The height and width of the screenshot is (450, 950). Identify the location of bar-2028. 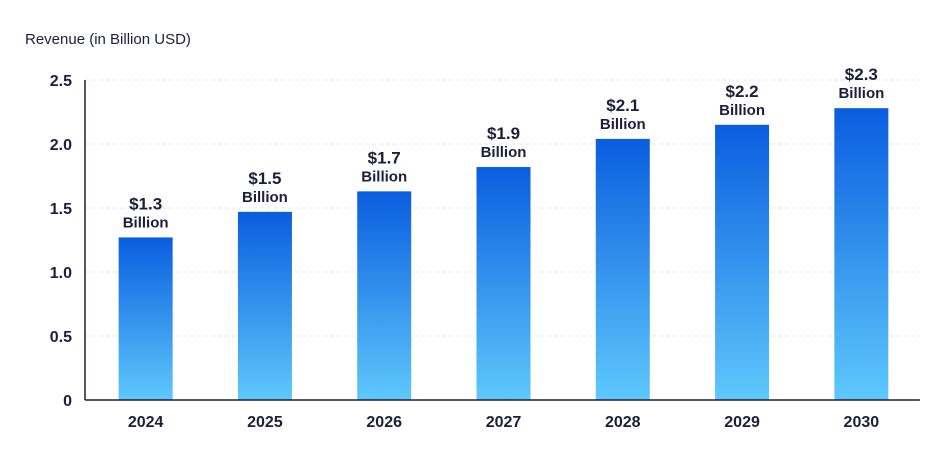
(622, 269).